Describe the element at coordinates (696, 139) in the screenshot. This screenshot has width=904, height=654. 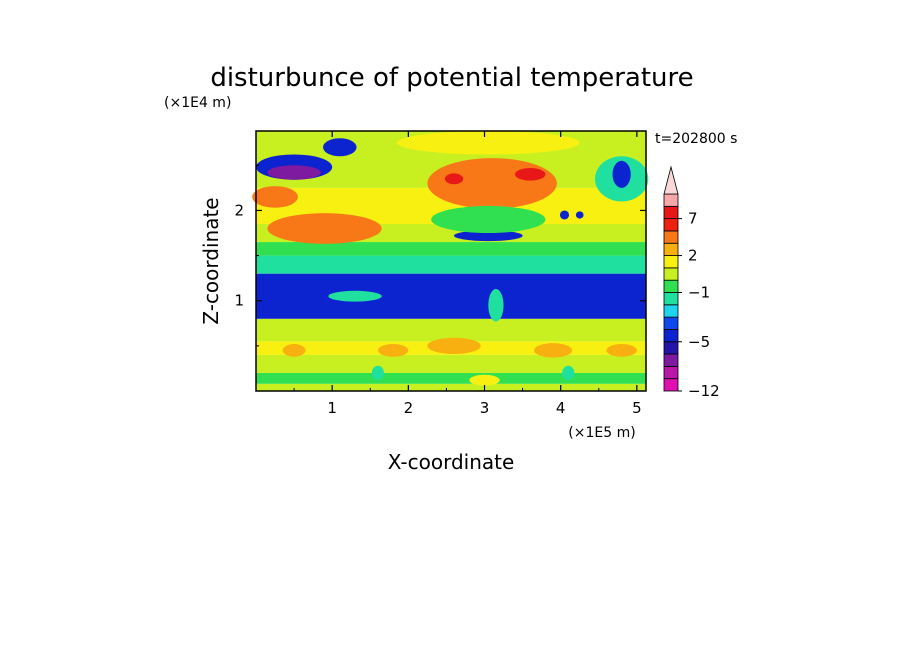
I see `time-label: t=202800 s` at that location.